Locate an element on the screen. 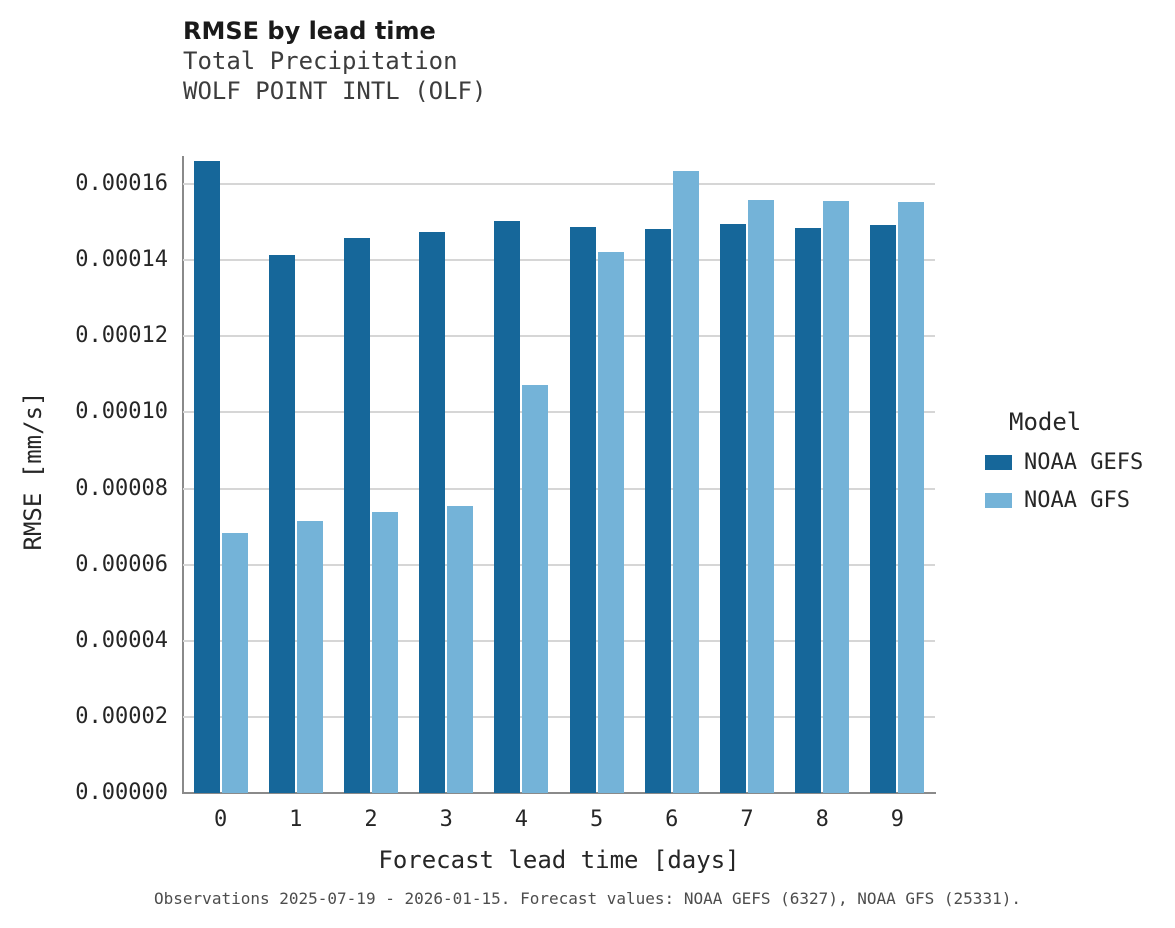  x-tick-label: 1 is located at coordinates (296, 819).